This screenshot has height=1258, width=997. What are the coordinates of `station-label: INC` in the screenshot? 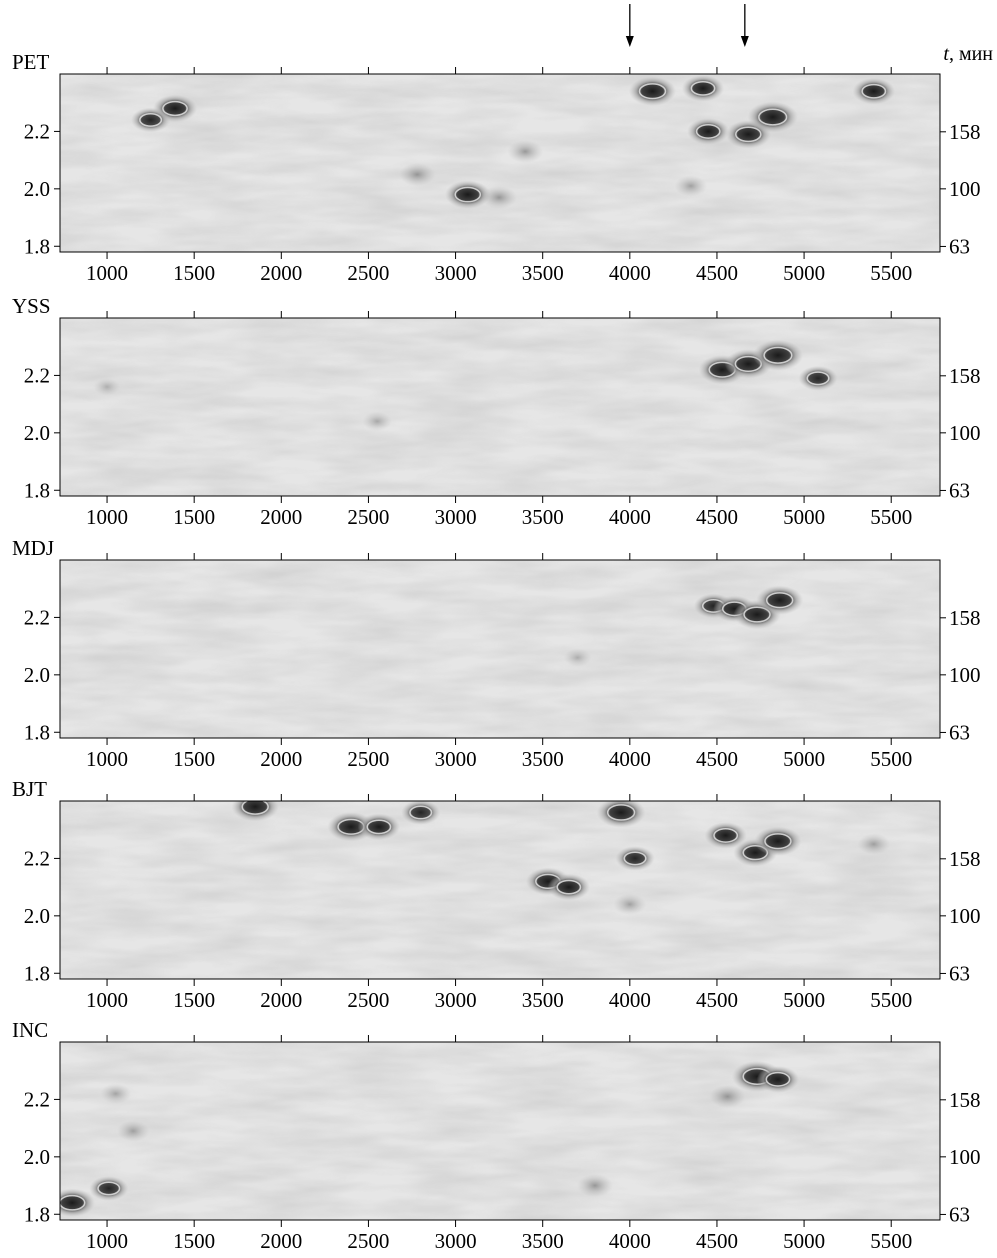 It's located at (30, 1030).